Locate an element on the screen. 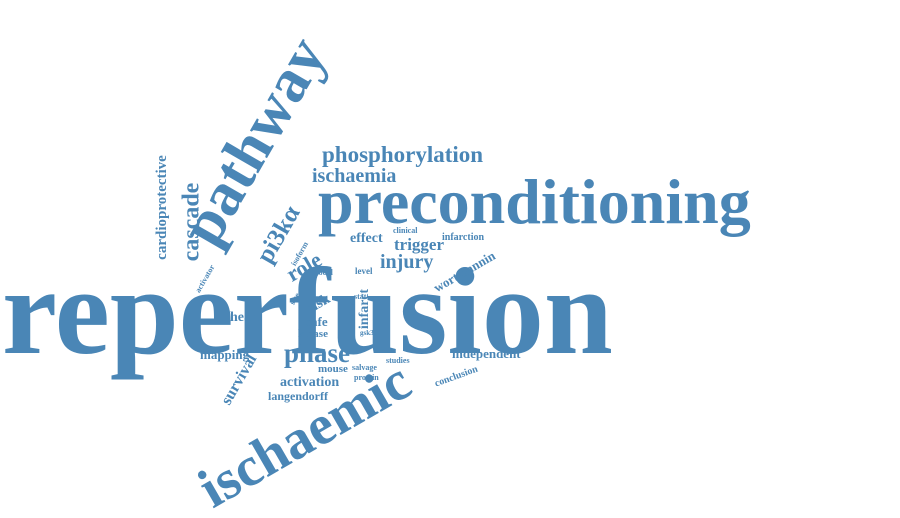  word-cascade: cascade is located at coordinates (191, 222).